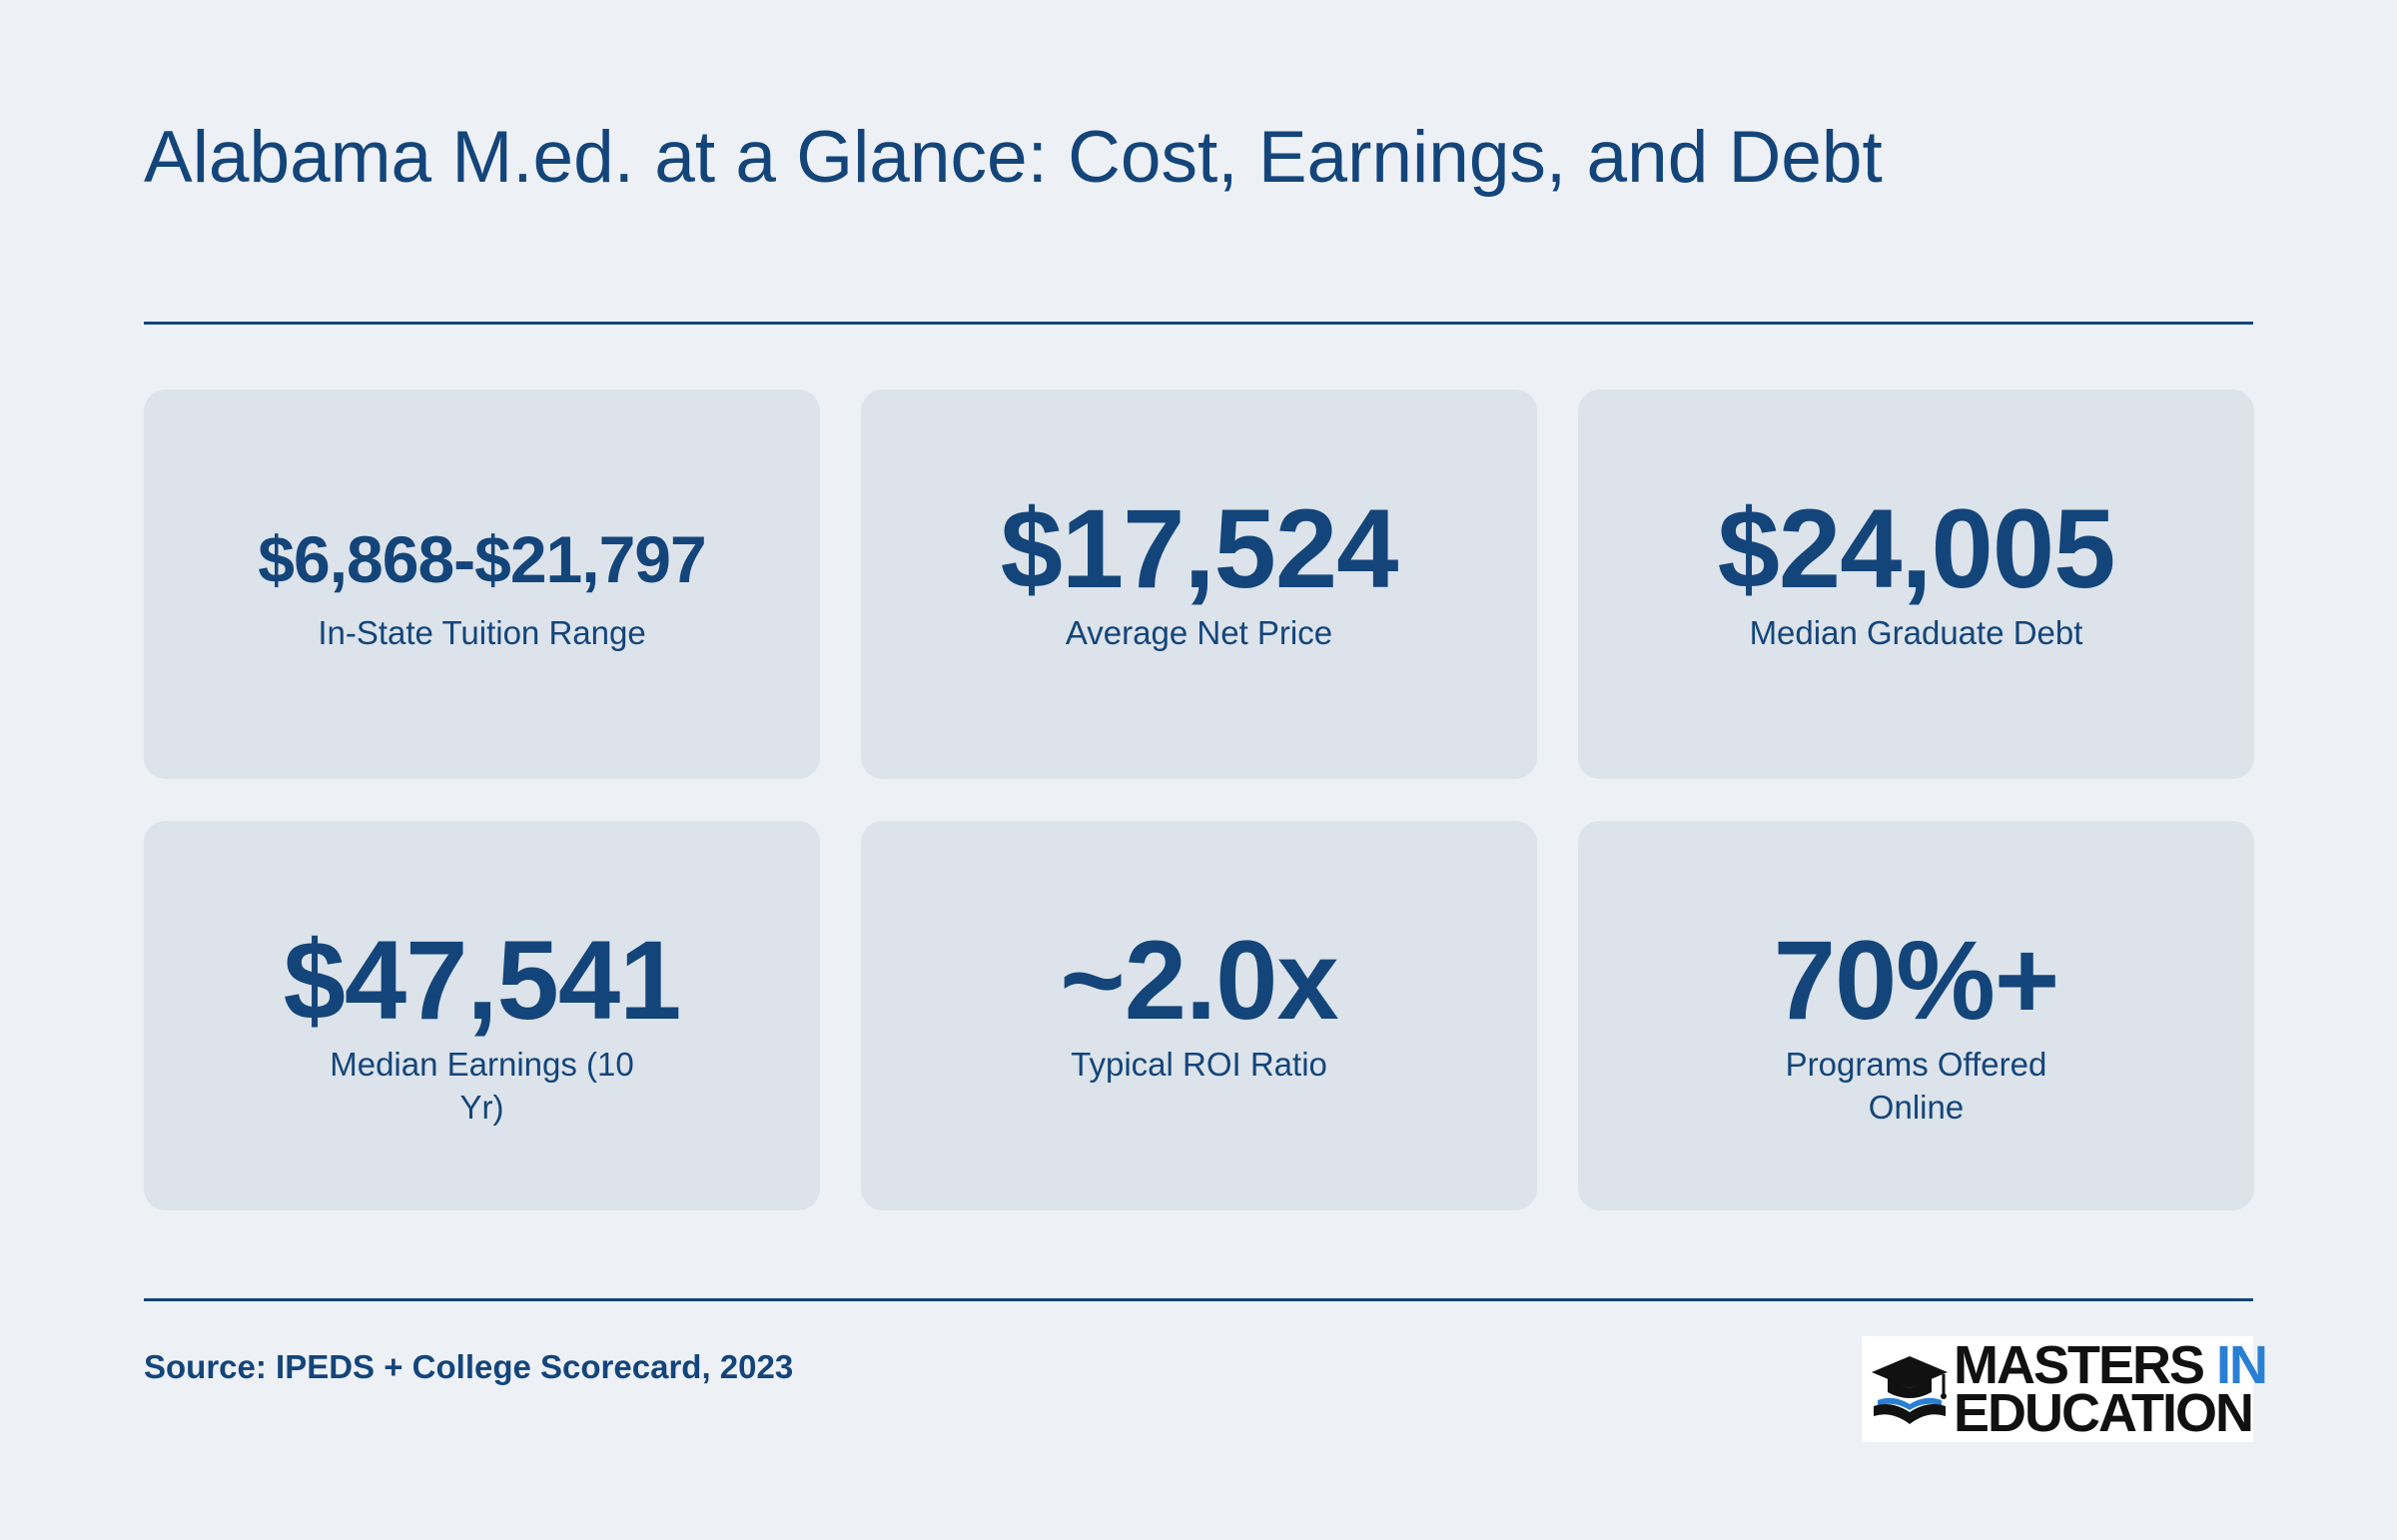  What do you see at coordinates (1198, 1300) in the screenshot?
I see `bottom-divider` at bounding box center [1198, 1300].